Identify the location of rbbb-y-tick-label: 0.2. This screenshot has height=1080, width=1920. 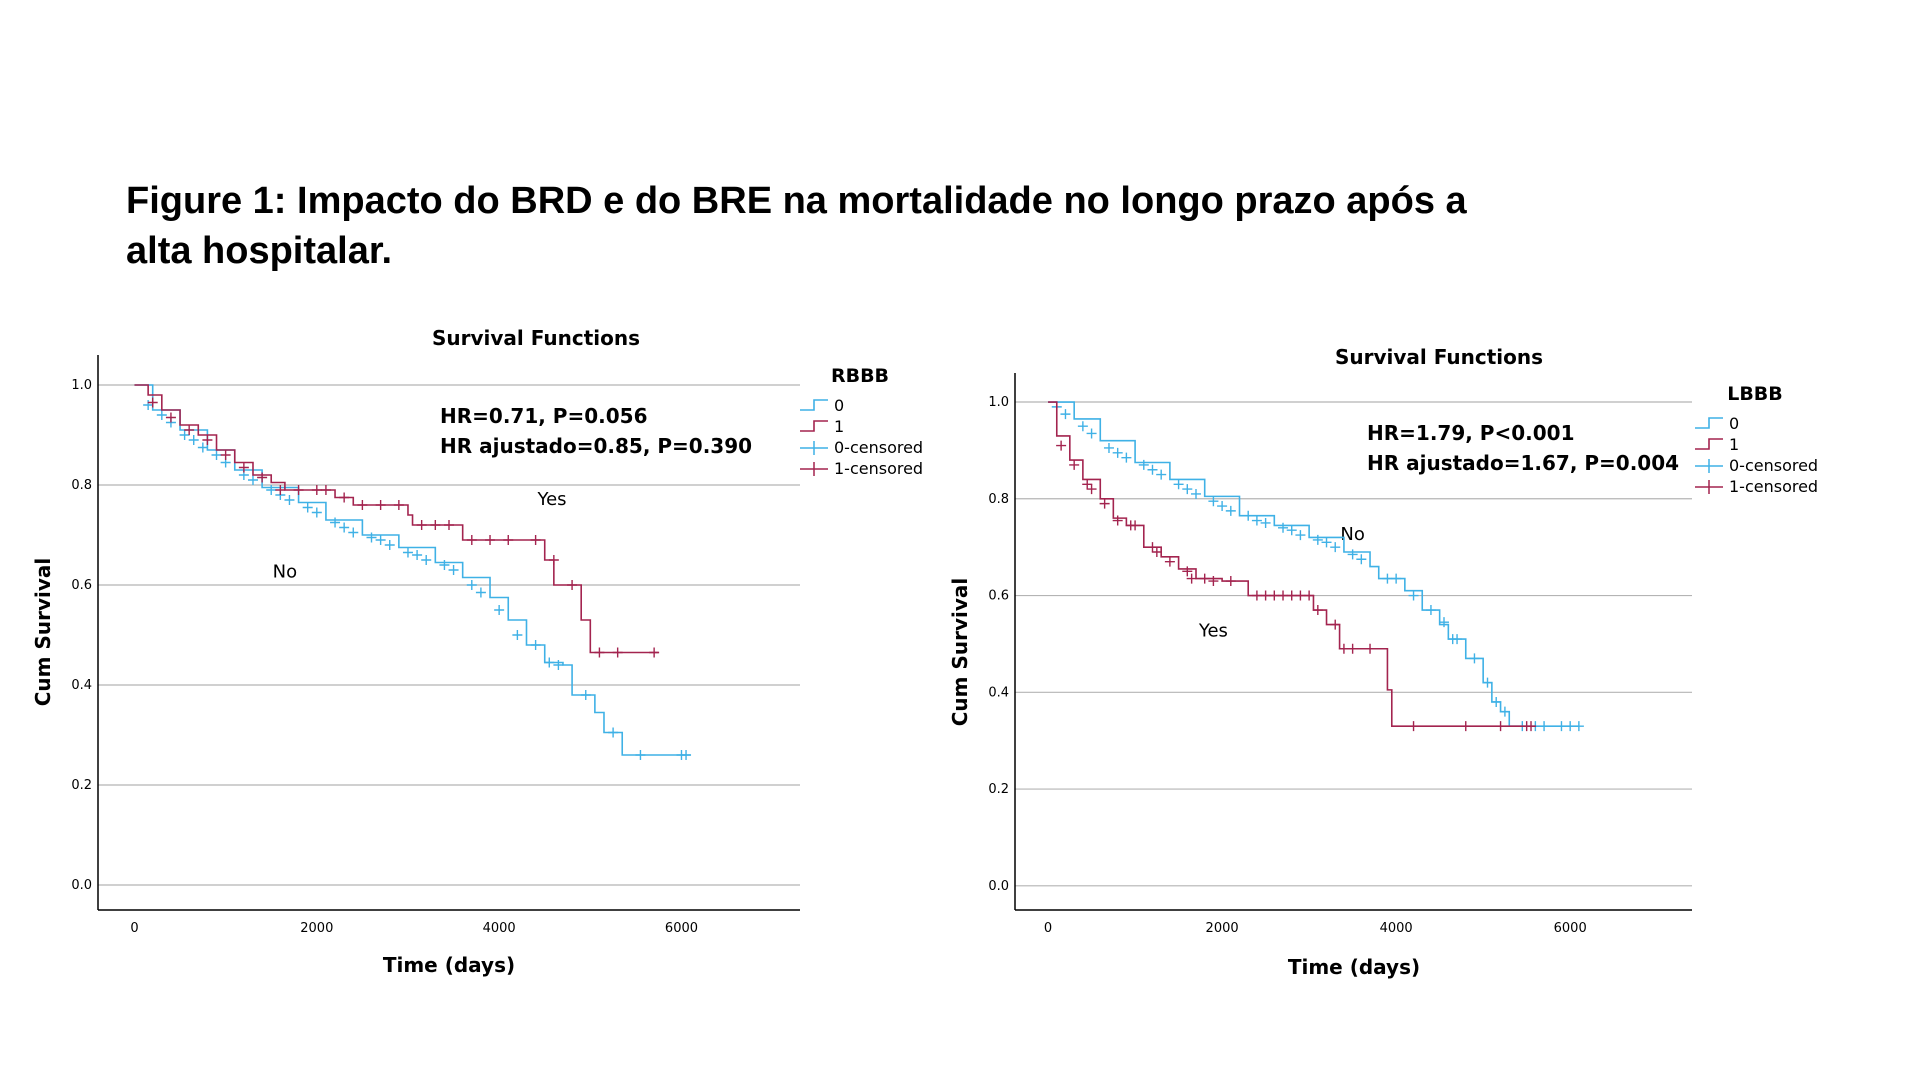
(81, 785).